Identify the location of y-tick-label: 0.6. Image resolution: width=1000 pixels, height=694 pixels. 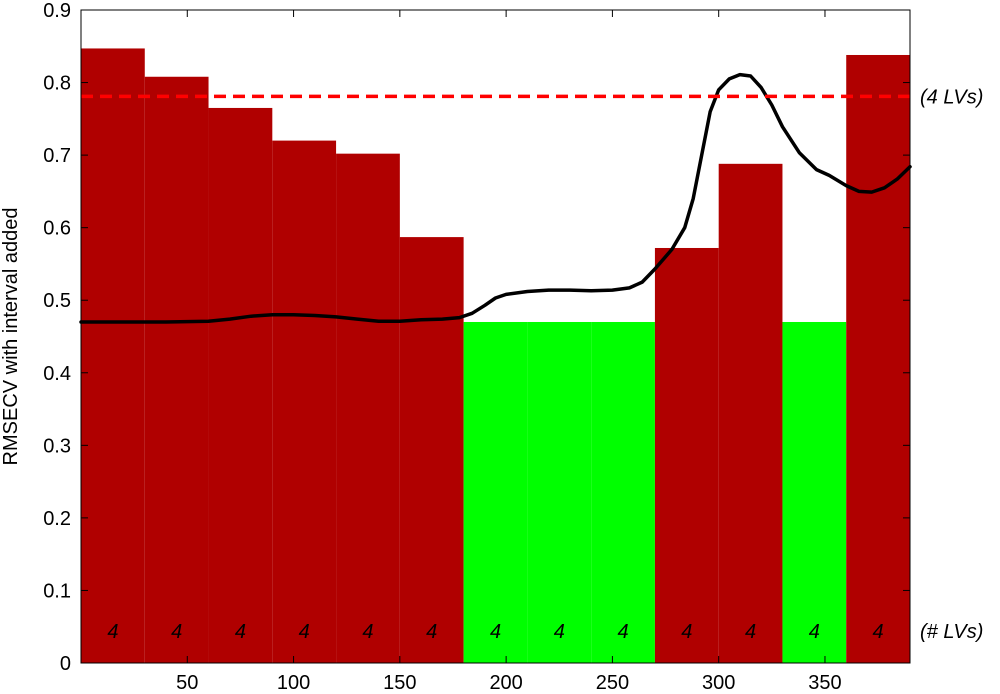
(57, 229).